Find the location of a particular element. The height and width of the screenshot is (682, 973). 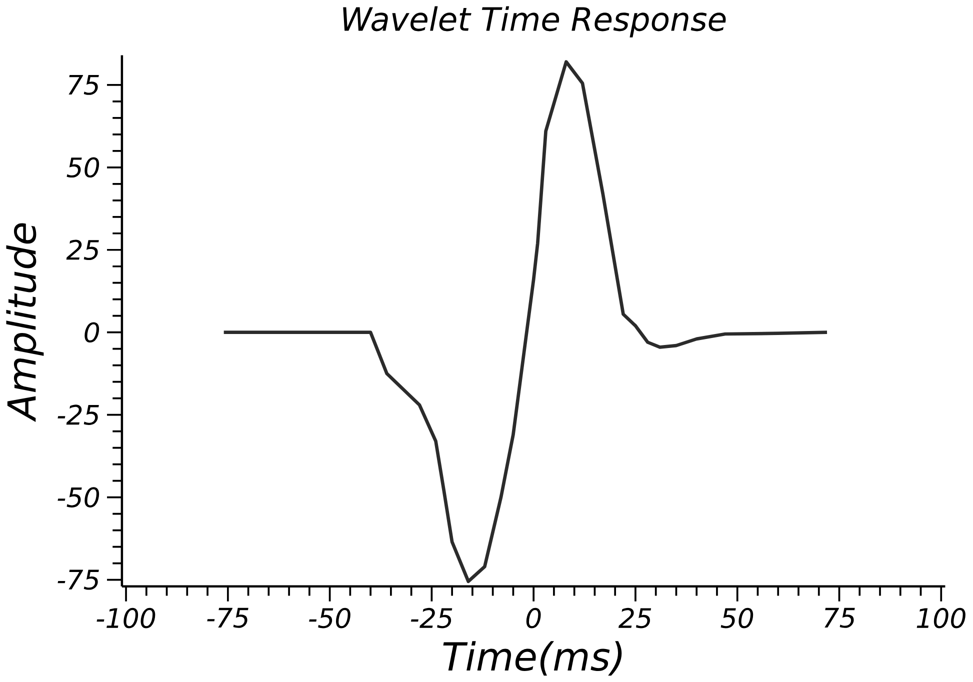

y-tick-label: 25 is located at coordinates (82, 250).